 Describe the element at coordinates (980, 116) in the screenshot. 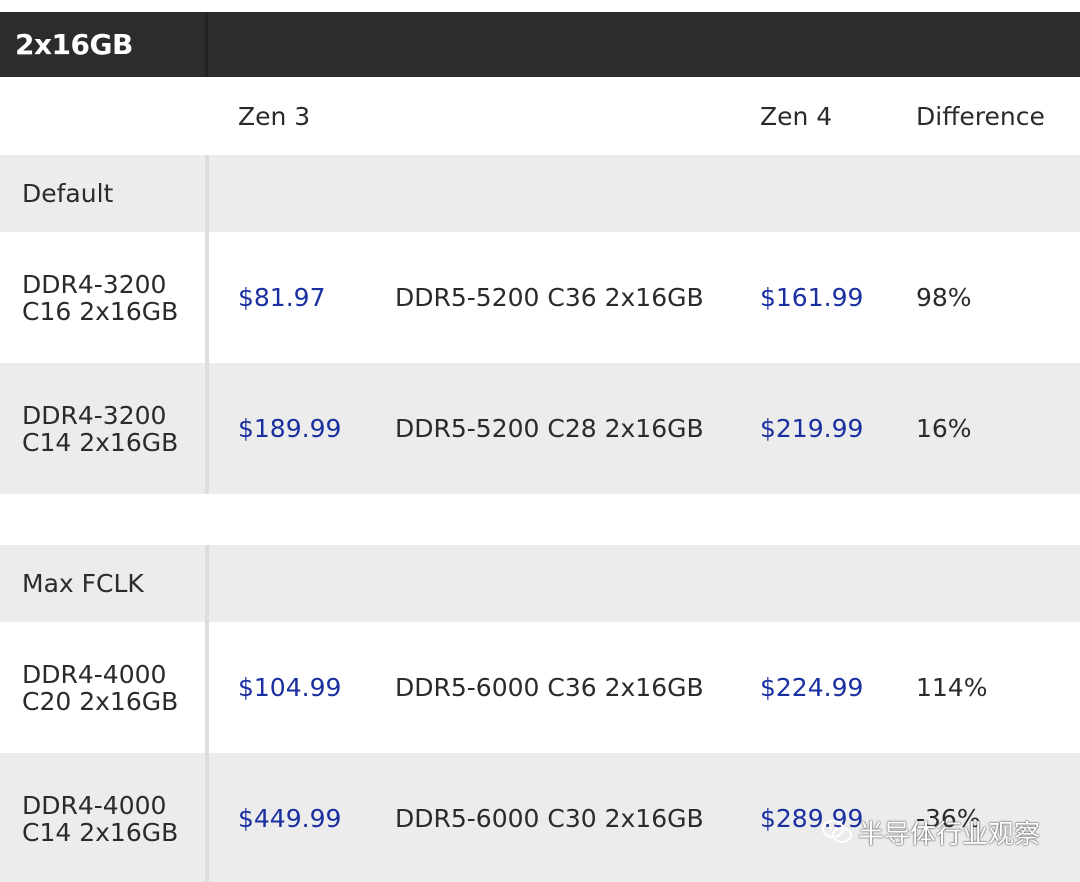

I see `column-header-difference: Difference` at that location.